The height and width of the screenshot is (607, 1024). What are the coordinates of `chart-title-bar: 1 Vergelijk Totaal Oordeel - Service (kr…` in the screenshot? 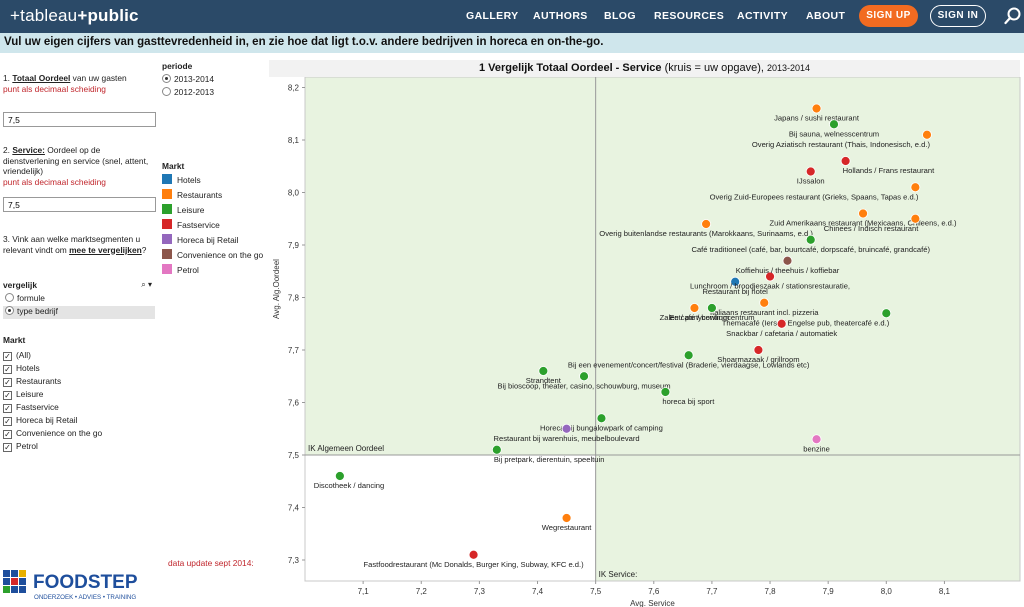 It's located at (644, 68).